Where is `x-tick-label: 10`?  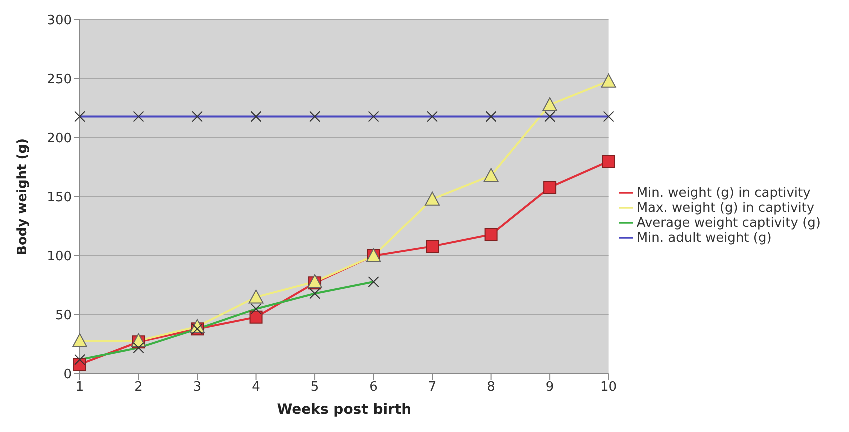
x-tick-label: 10 is located at coordinates (609, 388).